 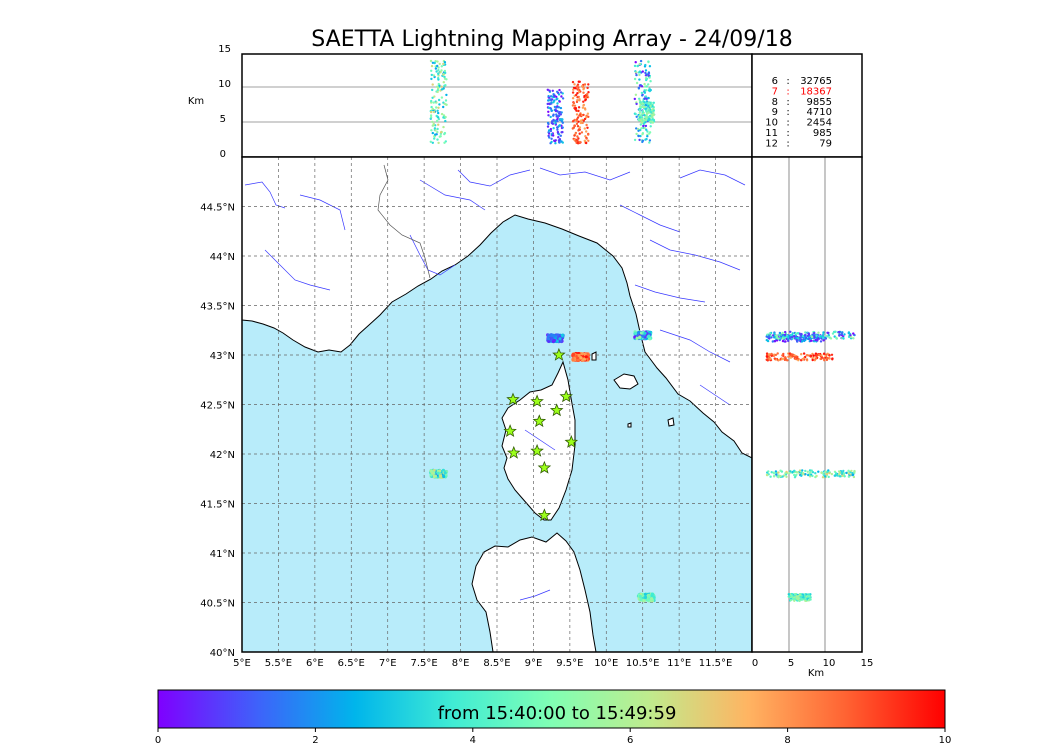 What do you see at coordinates (497, 105) in the screenshot?
I see `altitude-panel-background` at bounding box center [497, 105].